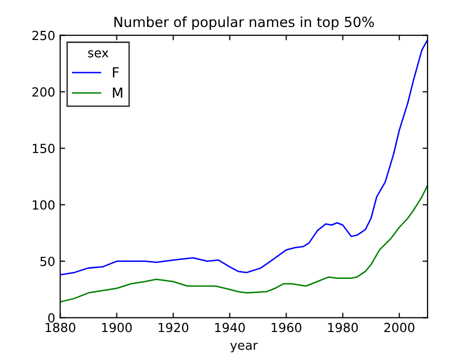  Describe the element at coordinates (230, 327) in the screenshot. I see `x-tick-label: 1940` at that location.